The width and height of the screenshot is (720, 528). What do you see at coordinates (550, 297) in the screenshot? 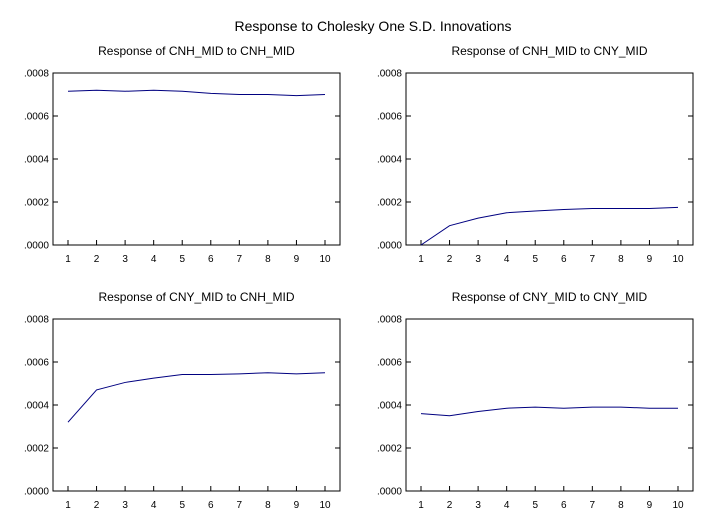
I see `panel-title: Response of CNY_MID to CNY_MID` at bounding box center [550, 297].